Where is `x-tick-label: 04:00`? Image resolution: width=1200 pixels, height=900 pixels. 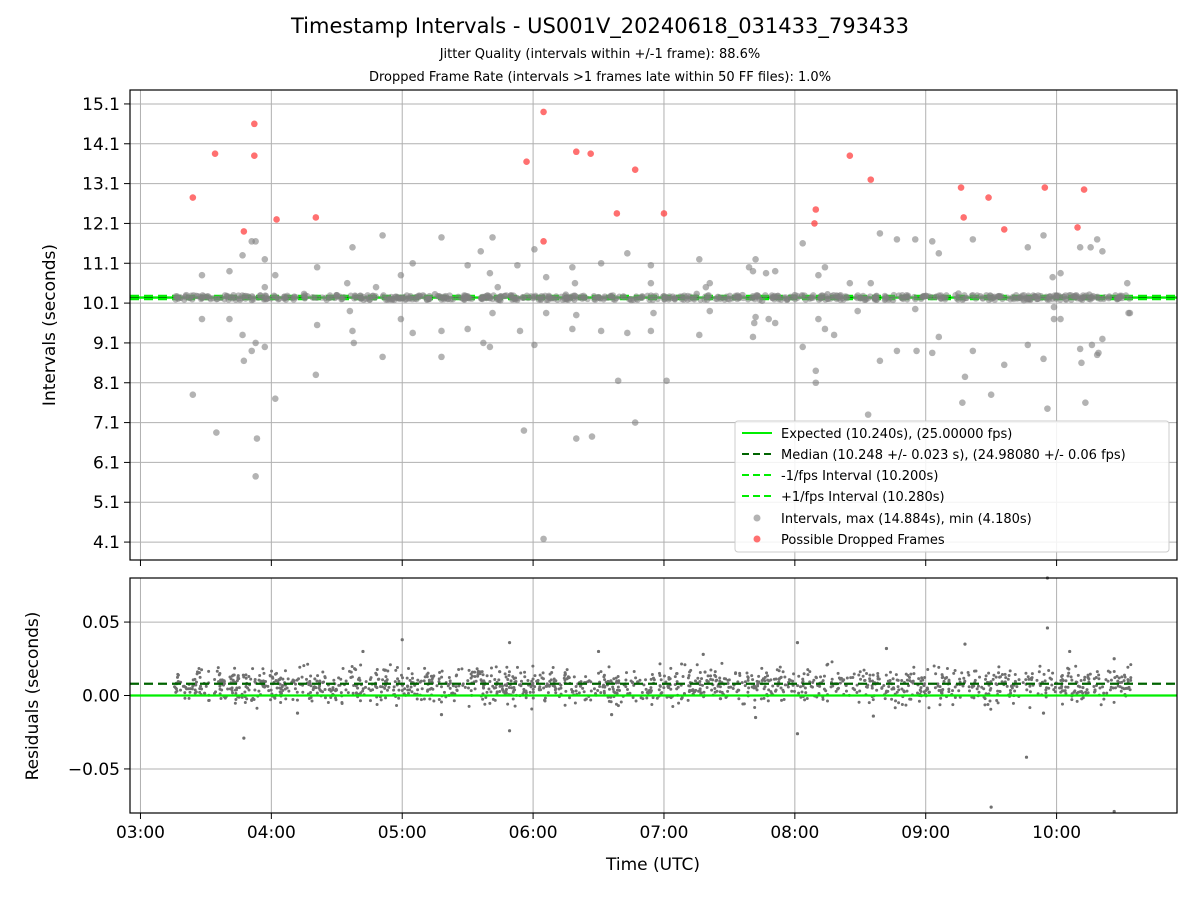
x-tick-label: 04:00 is located at coordinates (271, 833).